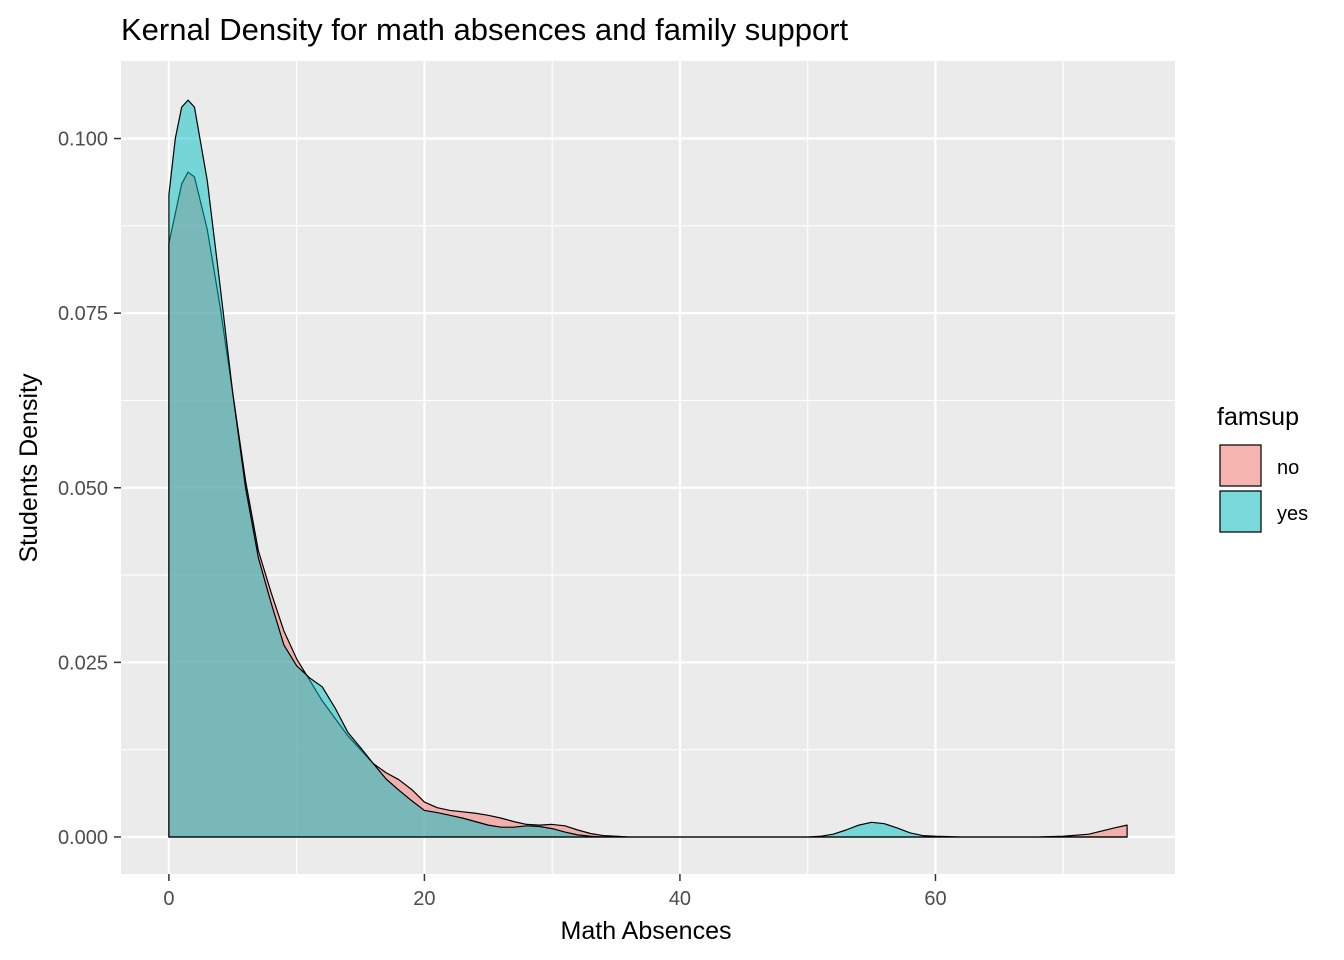  I want to click on y-tick-label: 0.075, so click(83, 314).